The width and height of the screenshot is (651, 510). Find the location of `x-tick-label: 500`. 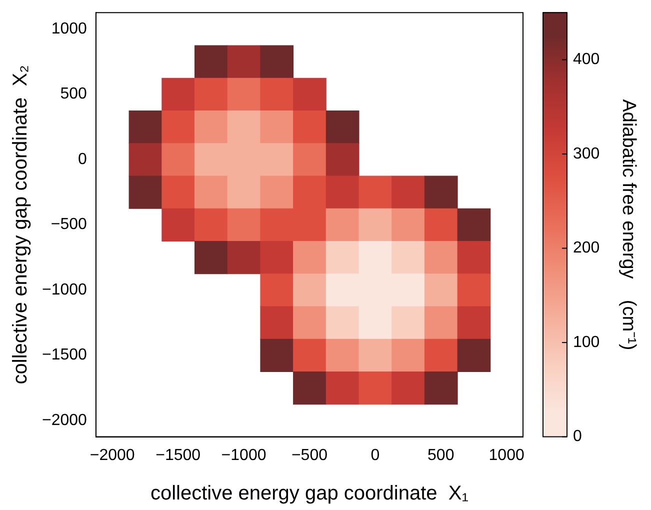

x-tick-label: 500 is located at coordinates (441, 455).